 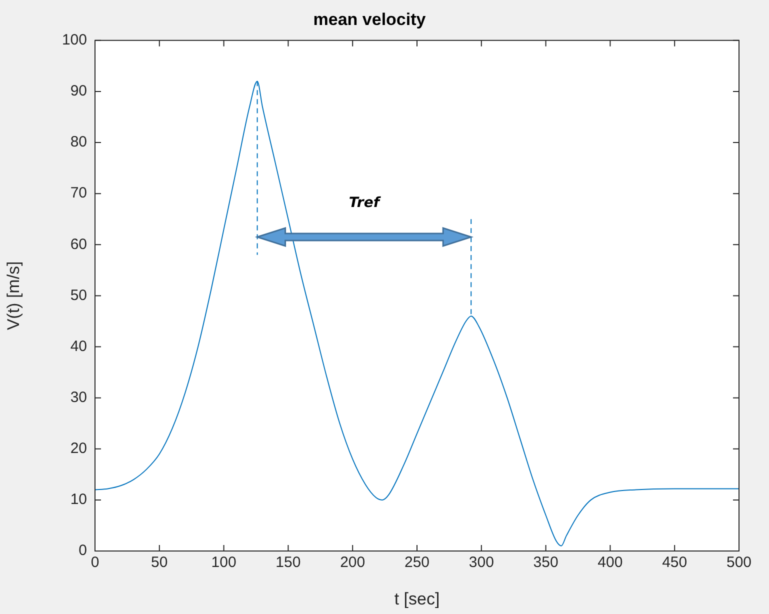 I want to click on x-tick-label: 50, so click(x=159, y=563).